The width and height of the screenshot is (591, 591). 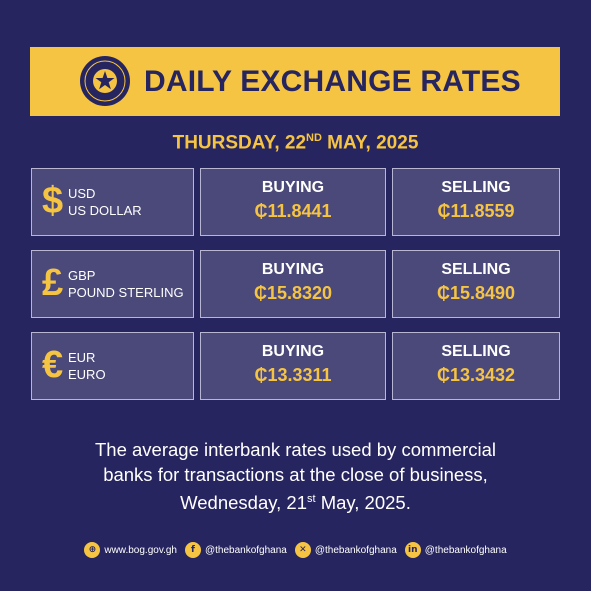 I want to click on usd-selling: SELLING ₵11.8559, so click(x=476, y=202).